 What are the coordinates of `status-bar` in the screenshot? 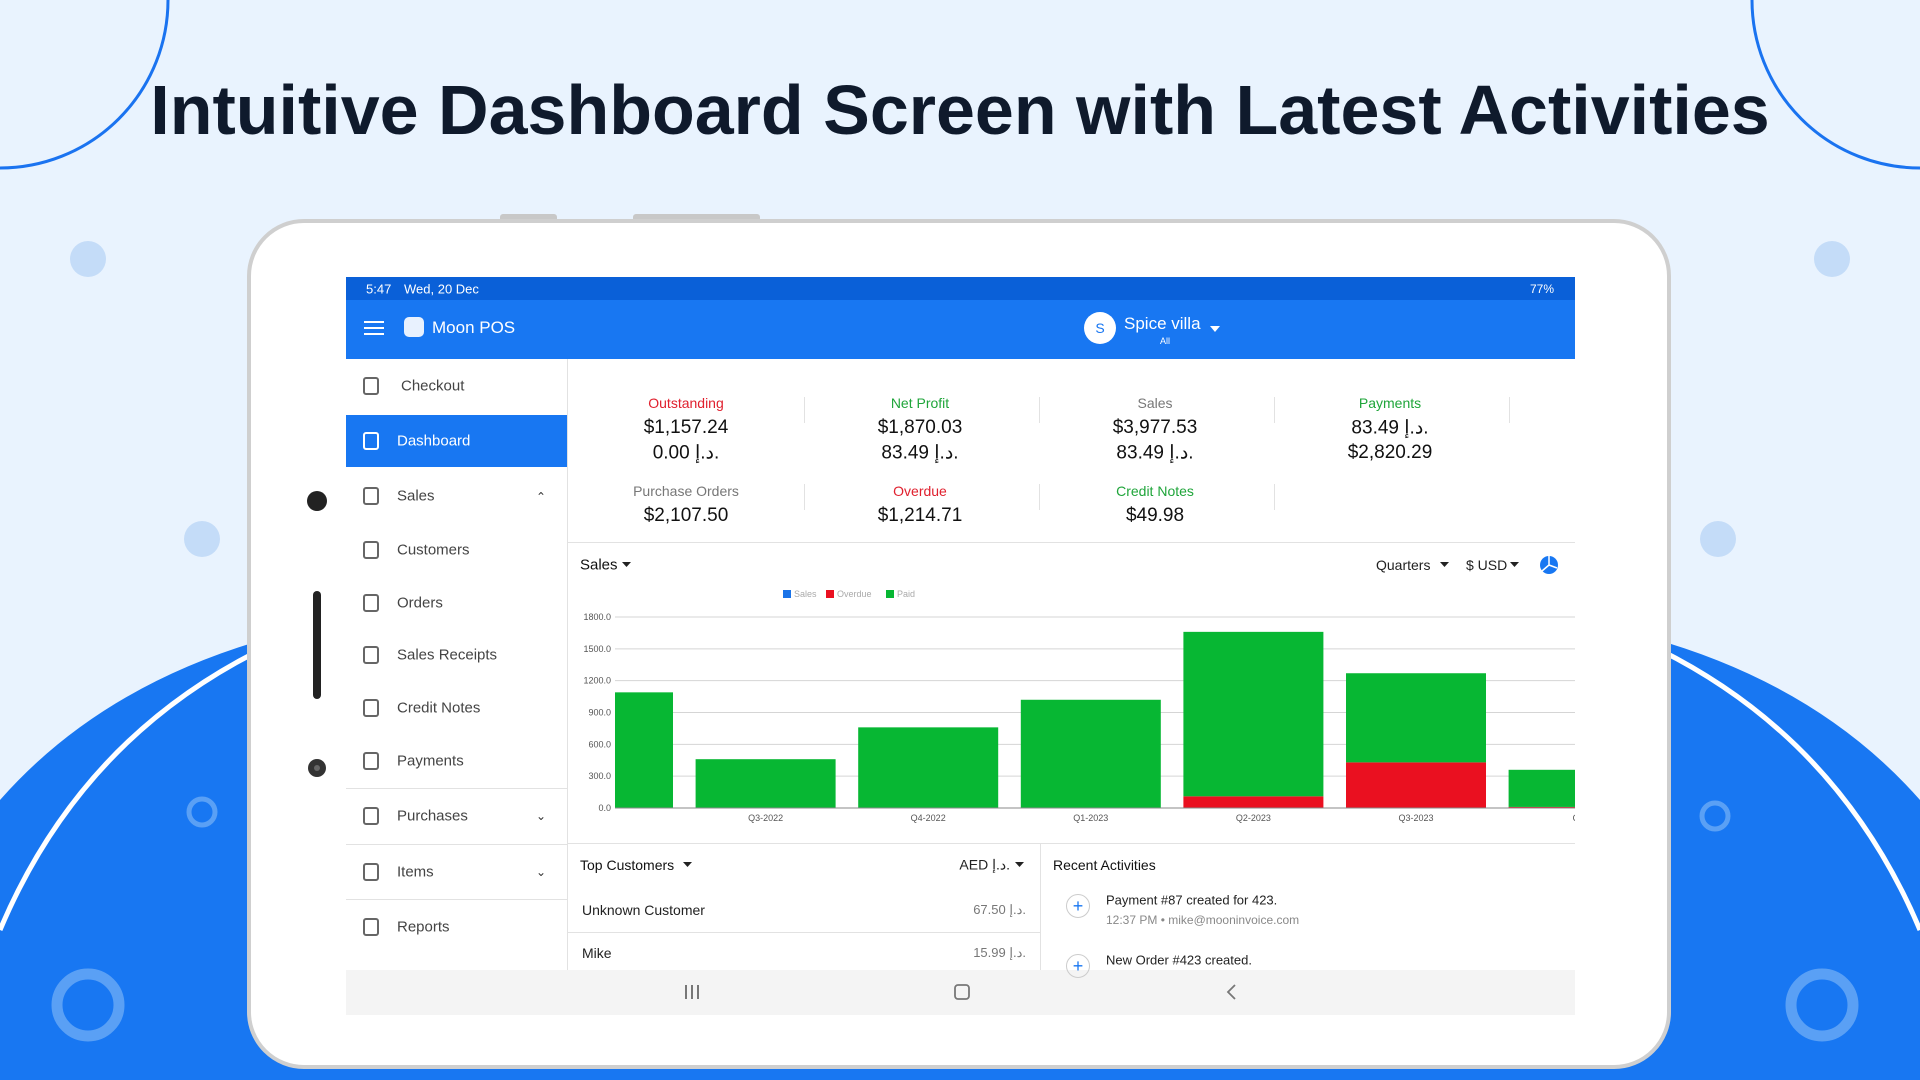 It's located at (960, 288).